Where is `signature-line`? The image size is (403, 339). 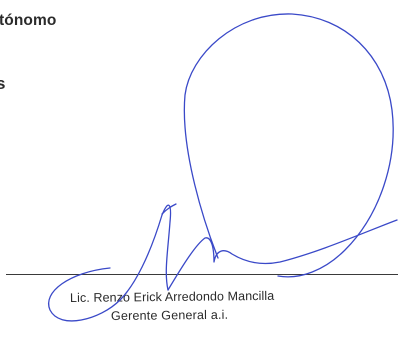 signature-line is located at coordinates (202, 274).